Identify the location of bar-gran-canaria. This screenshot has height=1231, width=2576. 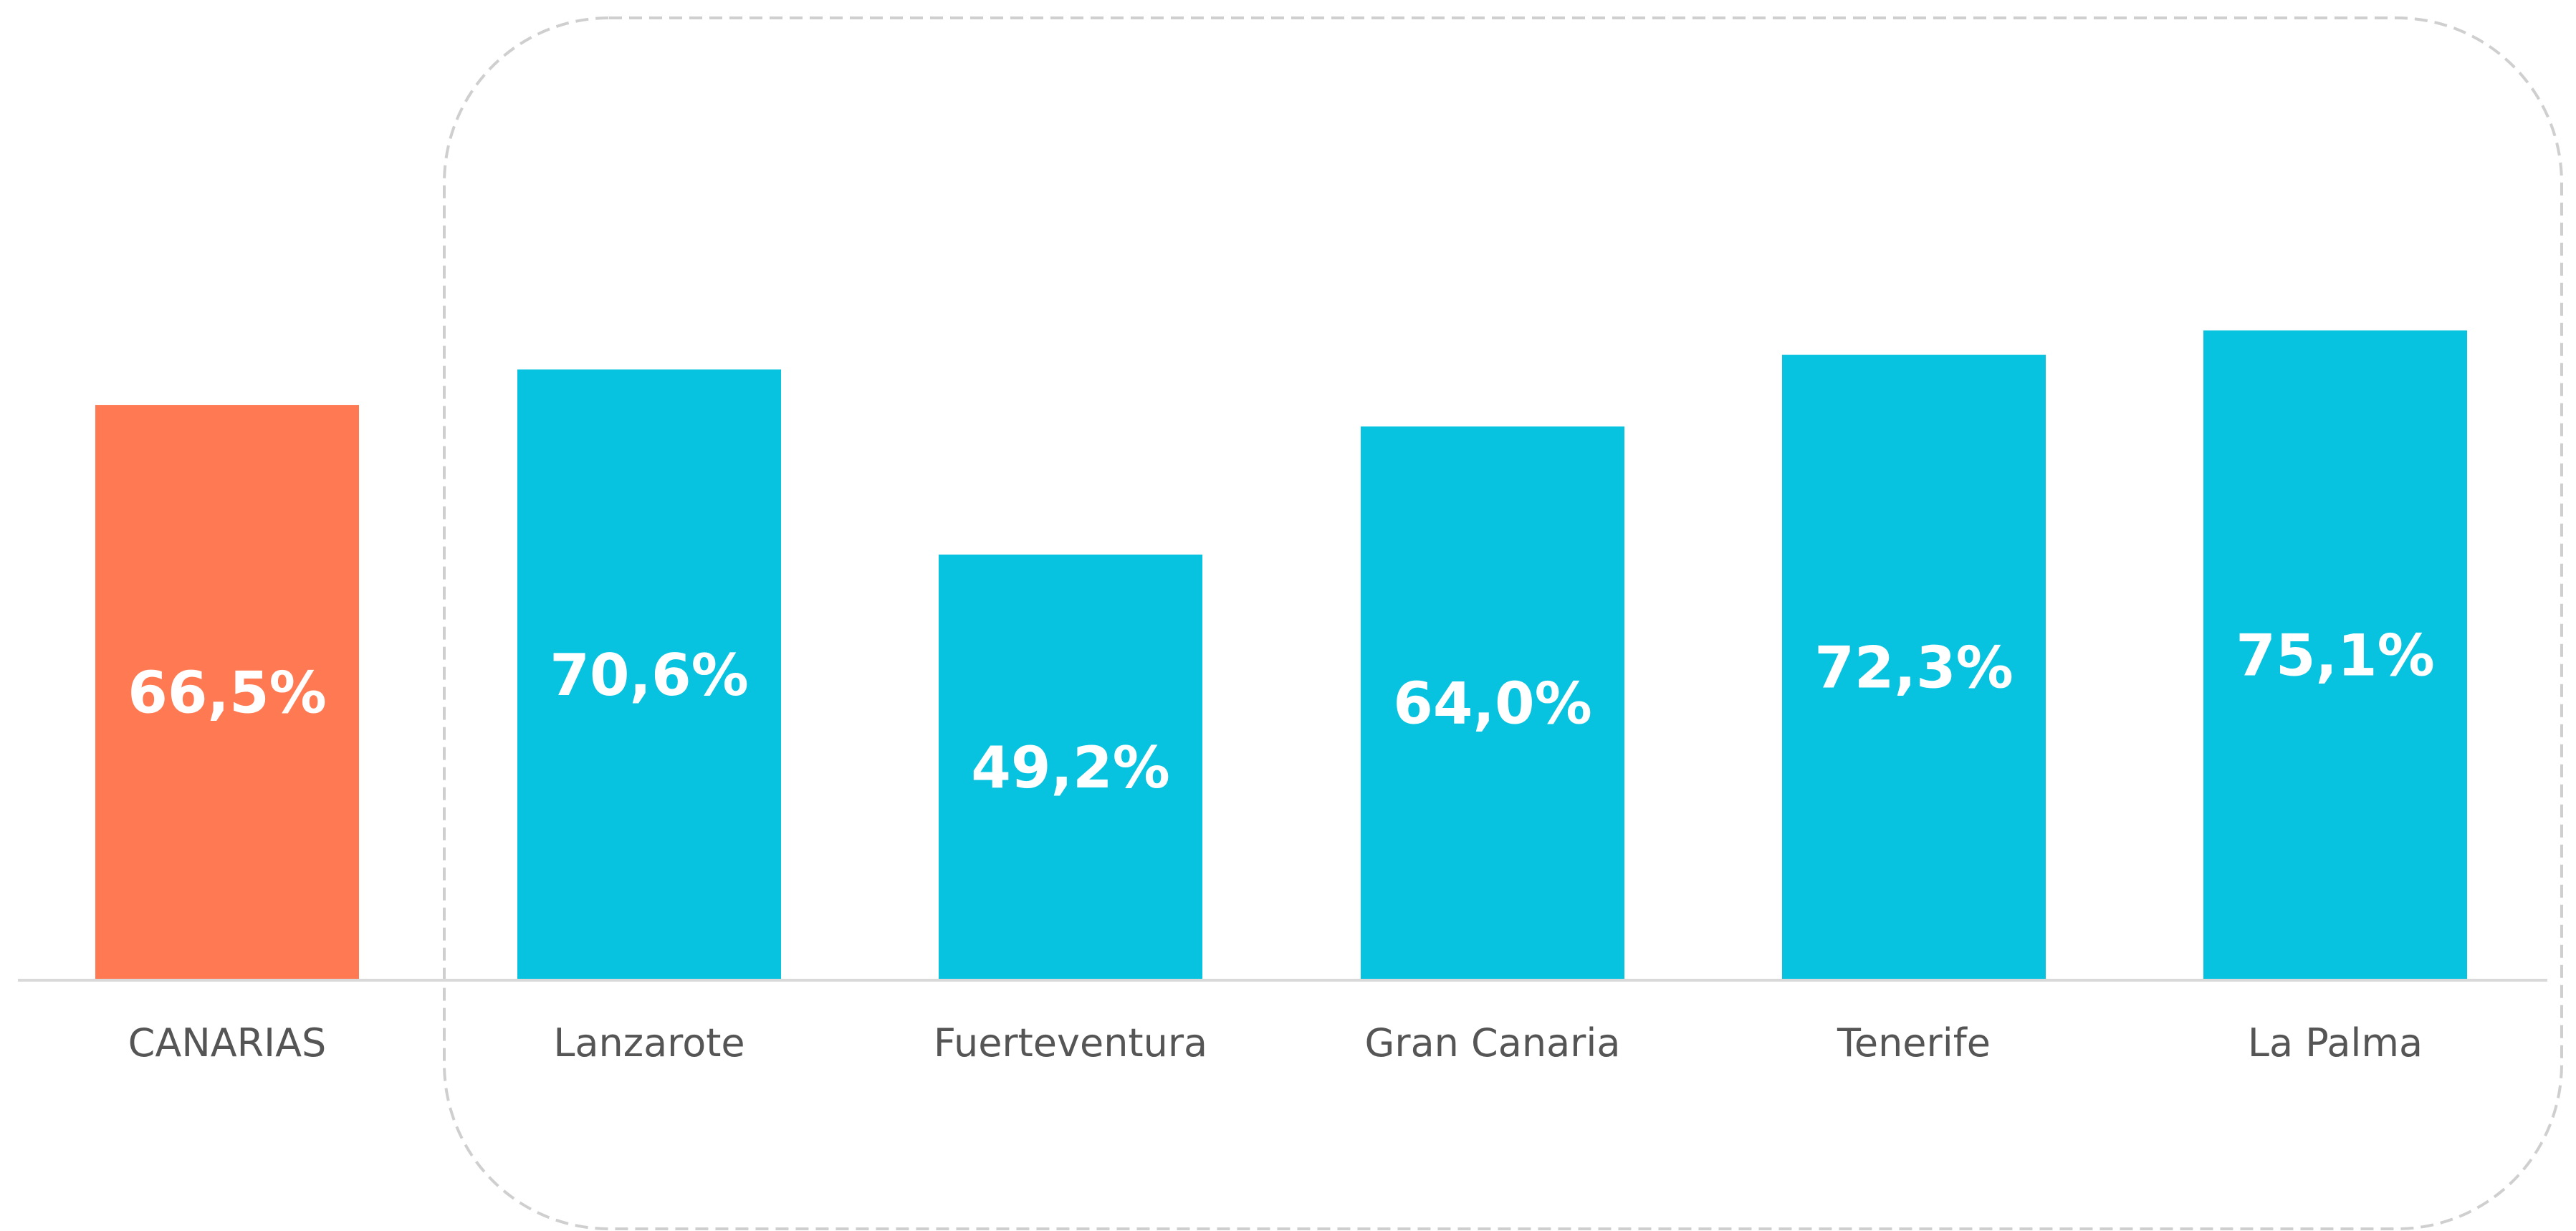
(1492, 703).